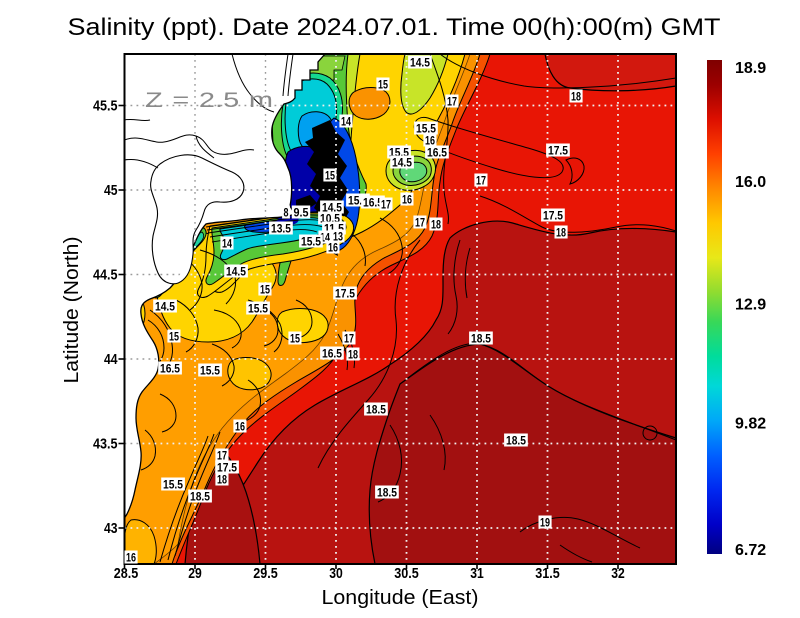 Image resolution: width=800 pixels, height=618 pixels. What do you see at coordinates (547, 573) in the screenshot?
I see `svg-text: 31.5` at bounding box center [547, 573].